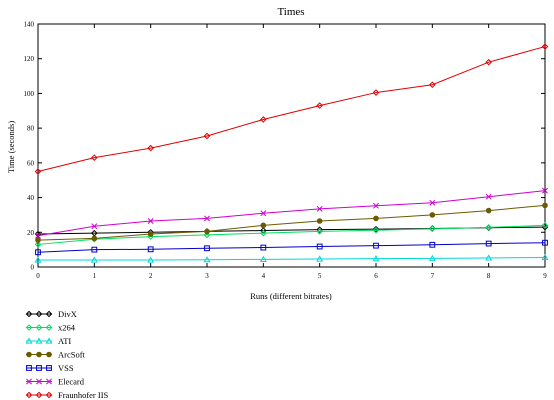 The image size is (554, 400). Describe the element at coordinates (320, 276) in the screenshot. I see `x-tick-label: 5` at that location.